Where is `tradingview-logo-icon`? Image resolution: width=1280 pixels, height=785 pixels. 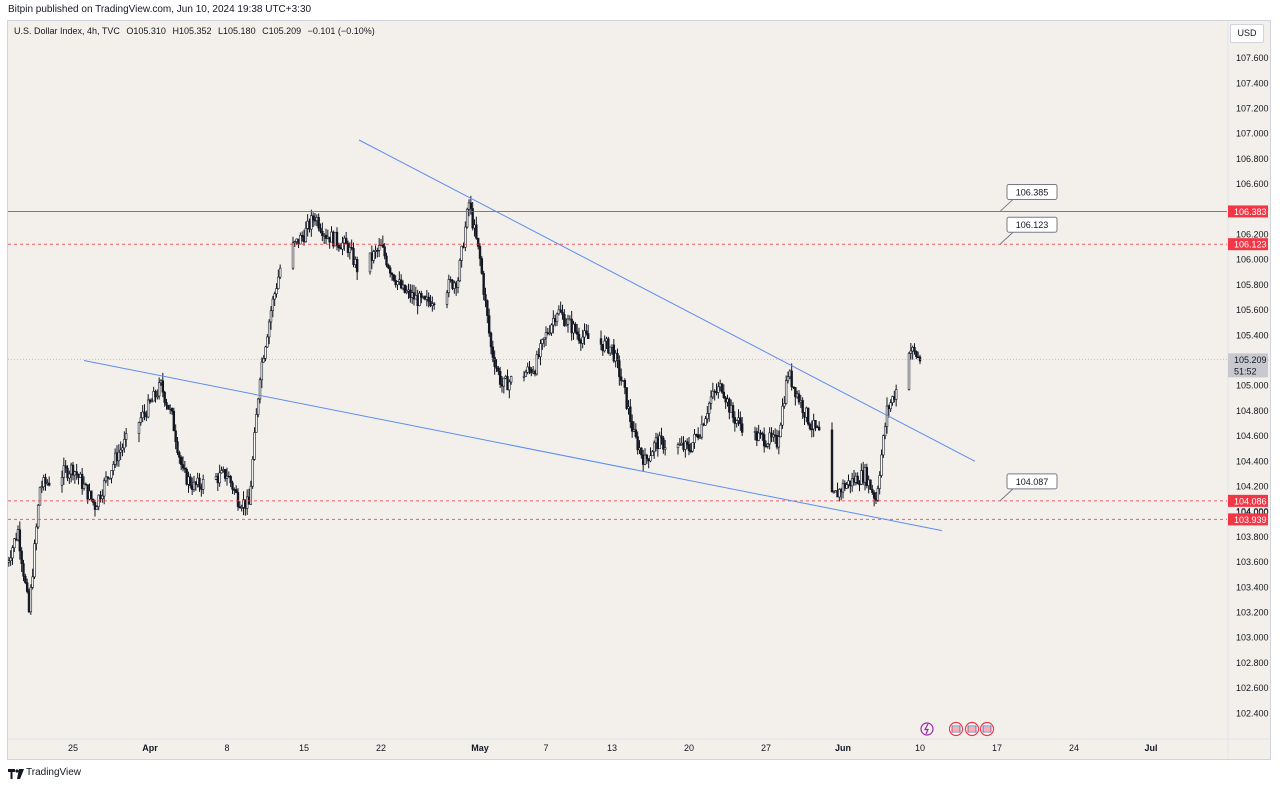 tradingview-logo-icon is located at coordinates (16, 774).